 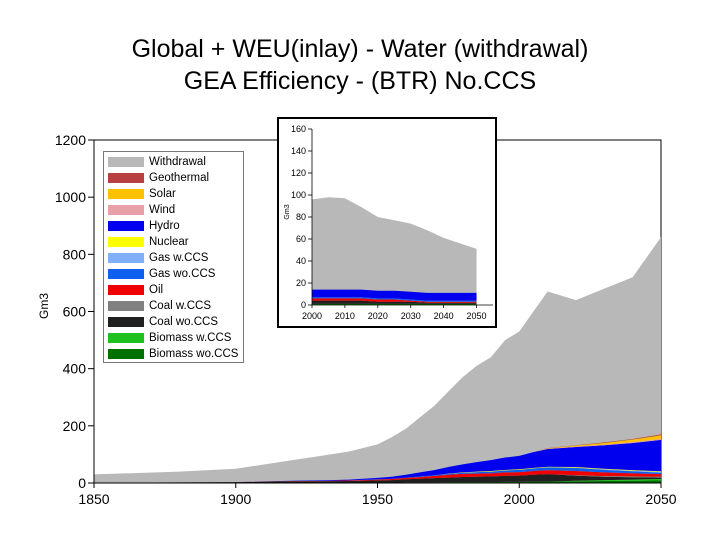 What do you see at coordinates (70, 197) in the screenshot?
I see `main-y-tick-label: 1000` at bounding box center [70, 197].